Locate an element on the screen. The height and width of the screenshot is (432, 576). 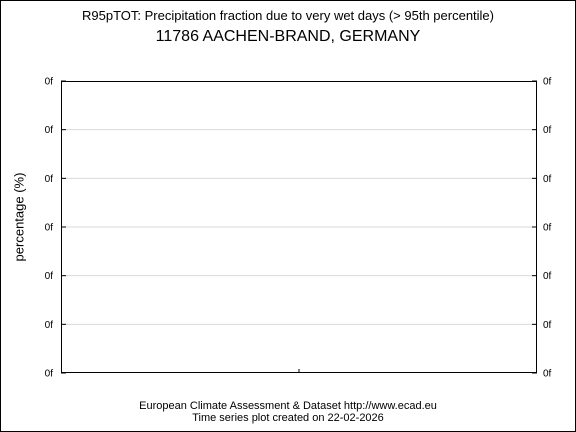
chart-subtitle: 11786 AACHEN-BRAND, GERMANY is located at coordinates (288, 36).